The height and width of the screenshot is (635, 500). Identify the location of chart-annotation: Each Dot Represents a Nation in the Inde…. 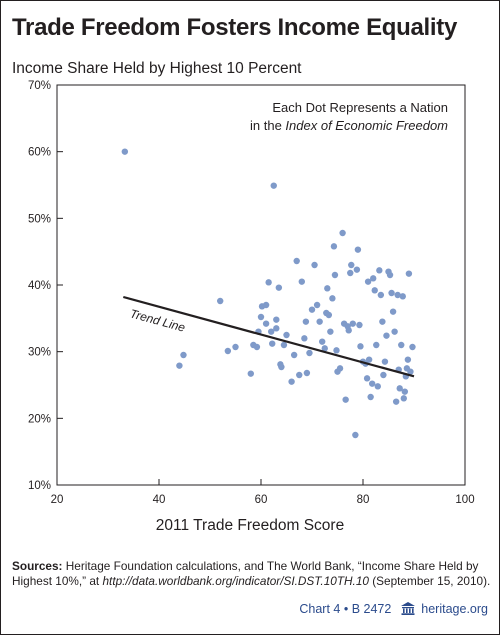
(349, 117).